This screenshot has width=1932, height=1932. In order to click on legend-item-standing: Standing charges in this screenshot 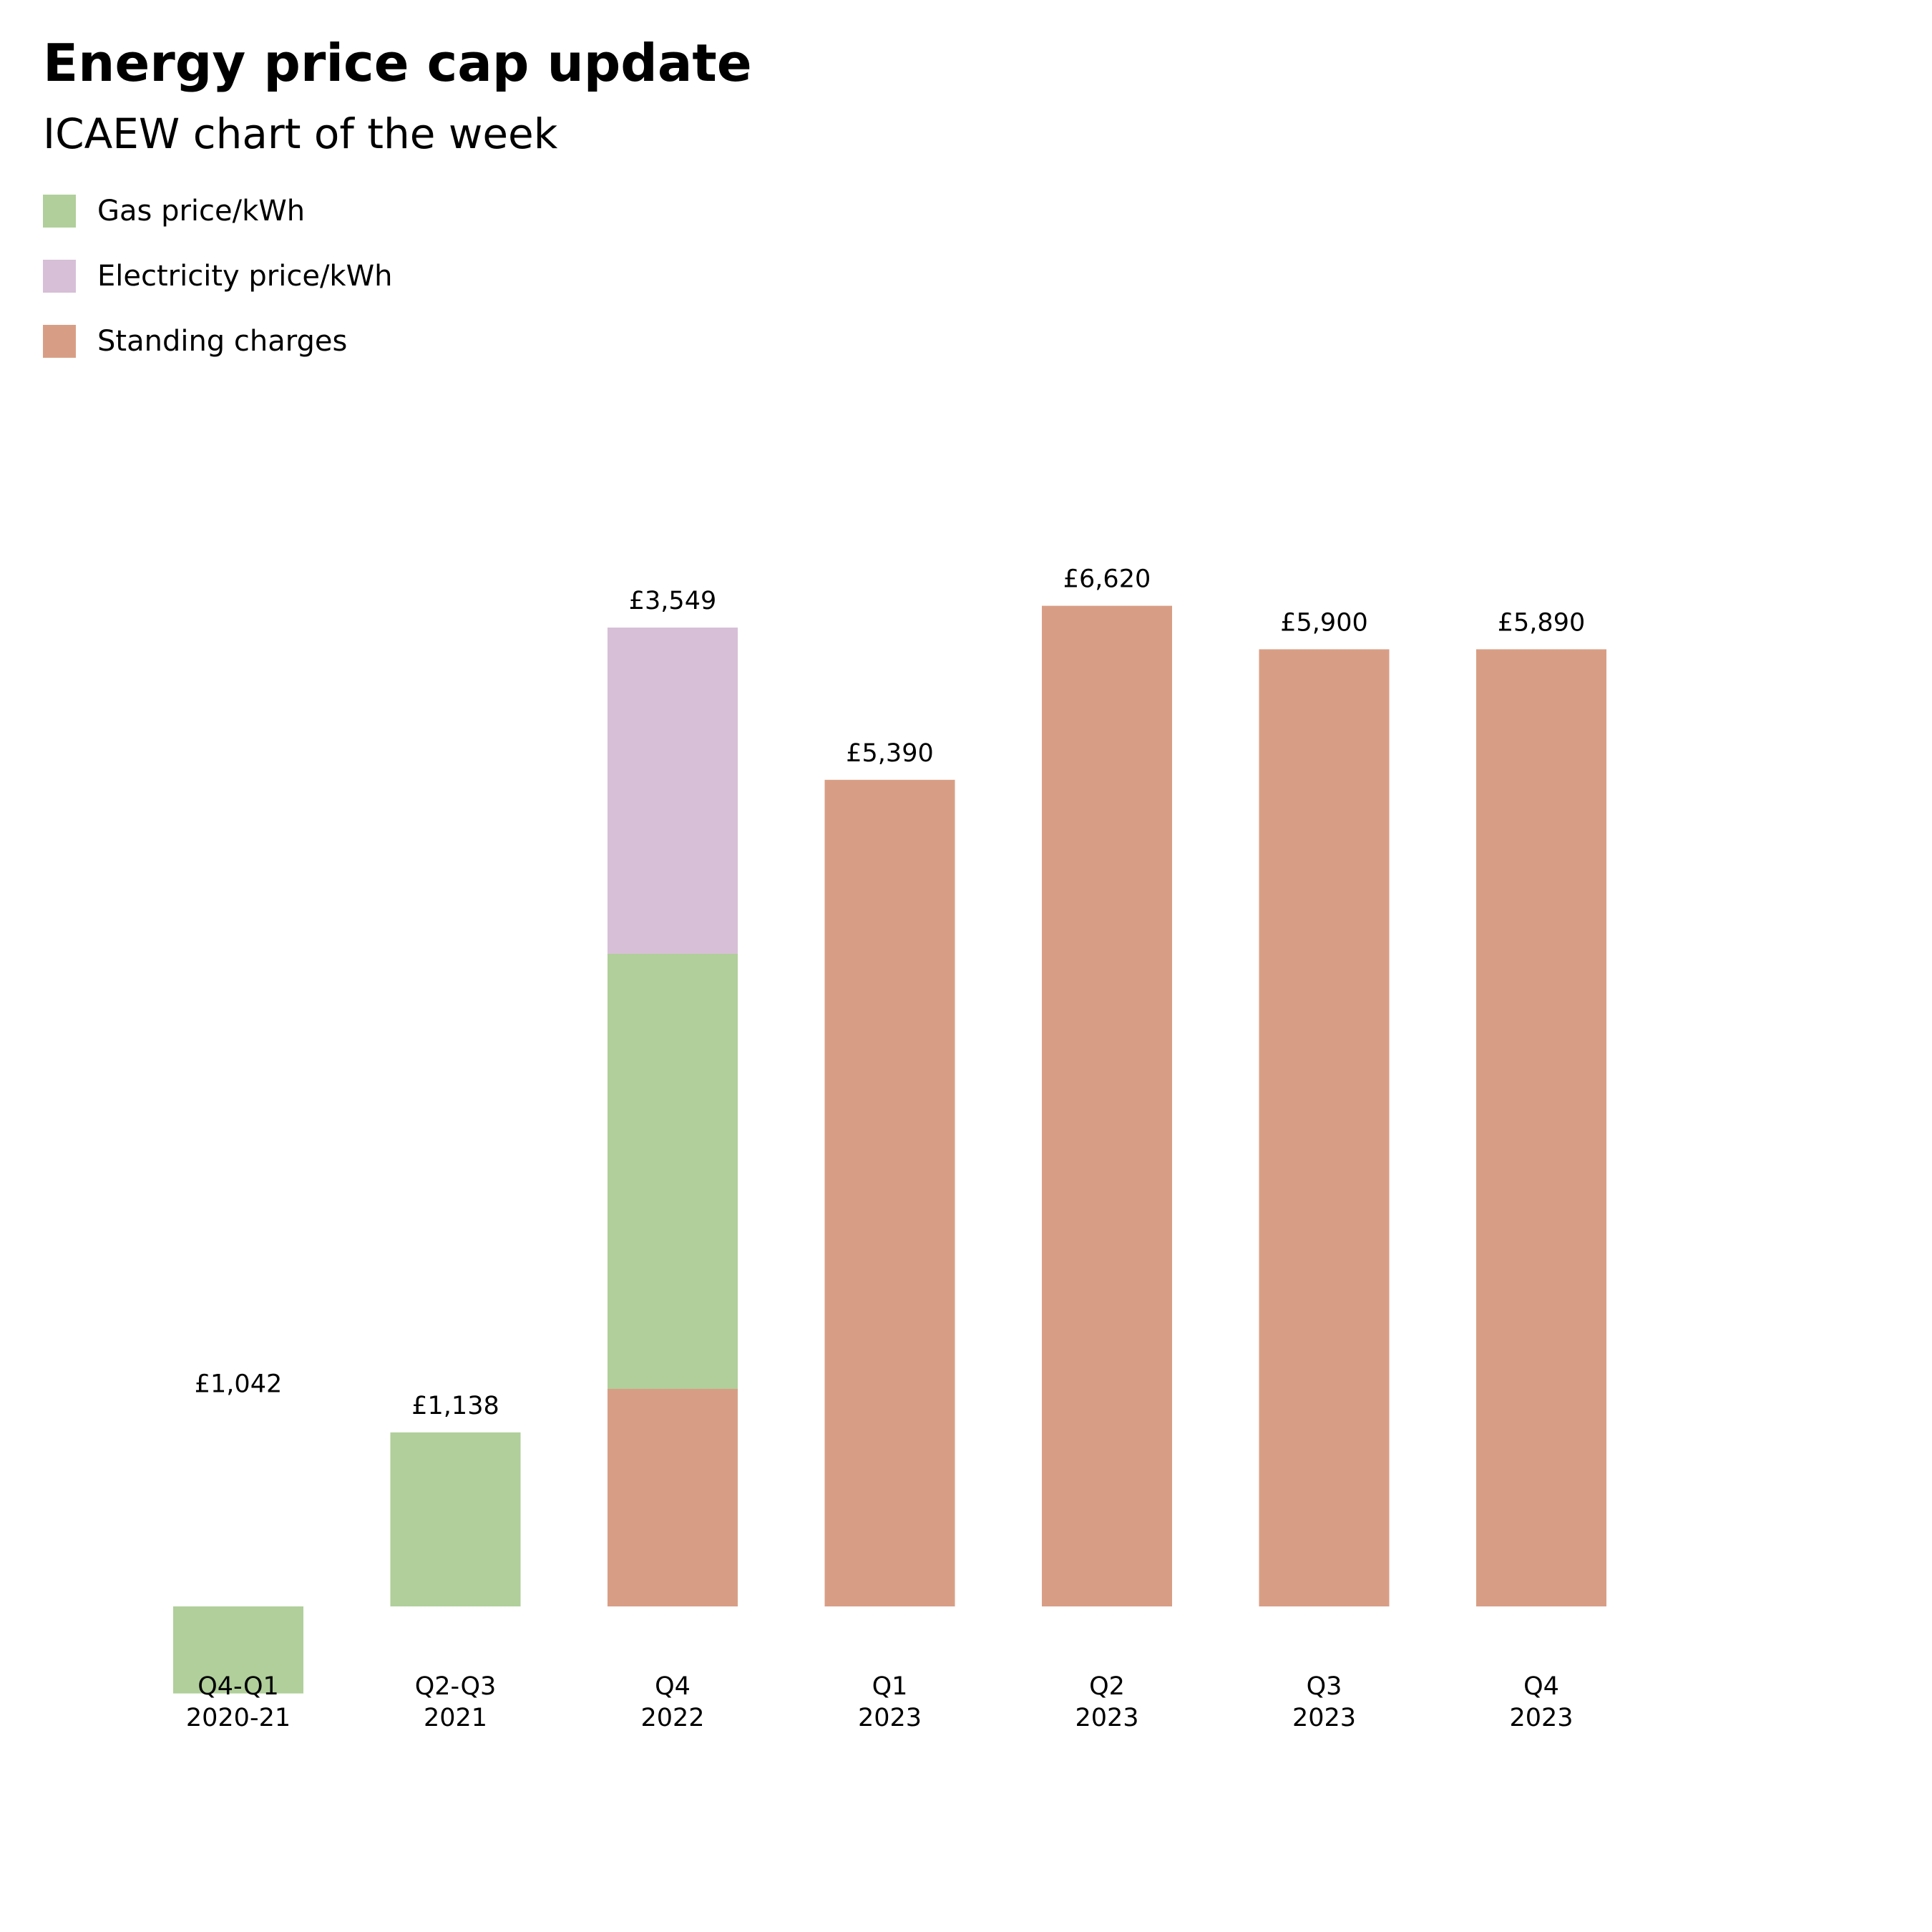, I will do `click(218, 341)`.